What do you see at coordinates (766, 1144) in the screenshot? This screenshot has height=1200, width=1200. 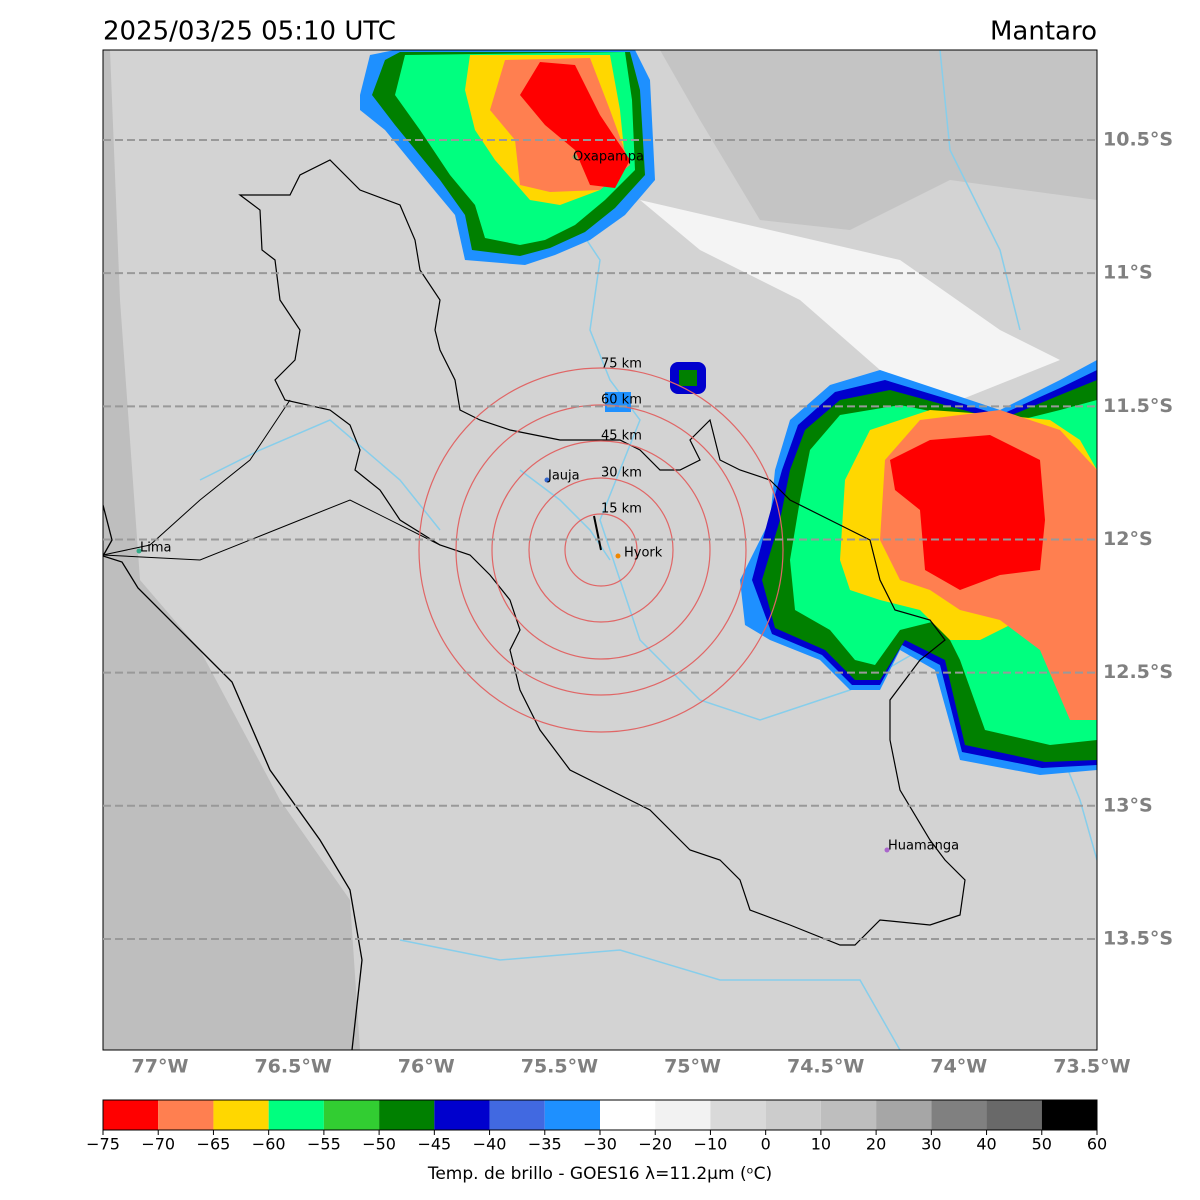 I see `colorbar-tick-label: 0` at bounding box center [766, 1144].